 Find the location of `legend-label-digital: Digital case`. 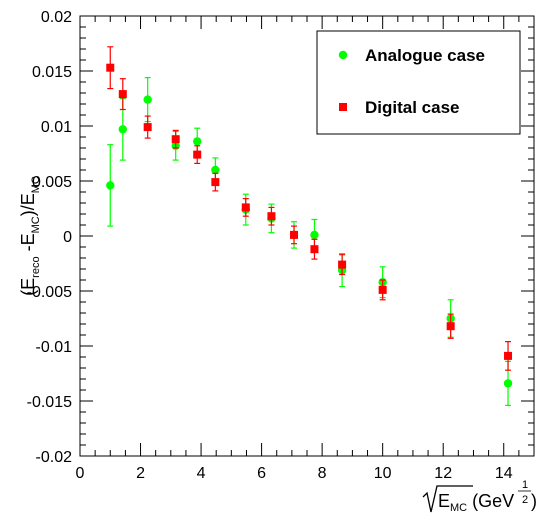

legend-label-digital: Digital case is located at coordinates (412, 107).